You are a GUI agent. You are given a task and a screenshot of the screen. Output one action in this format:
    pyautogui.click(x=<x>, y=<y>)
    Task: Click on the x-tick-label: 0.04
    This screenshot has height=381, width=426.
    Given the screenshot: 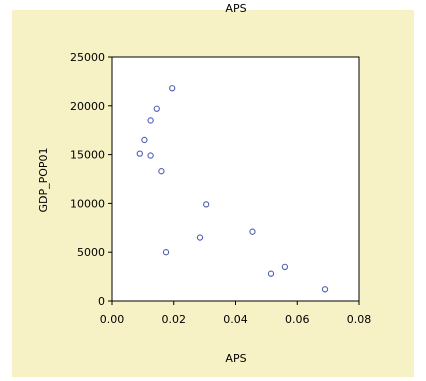 What is the action you would take?
    pyautogui.click(x=235, y=319)
    